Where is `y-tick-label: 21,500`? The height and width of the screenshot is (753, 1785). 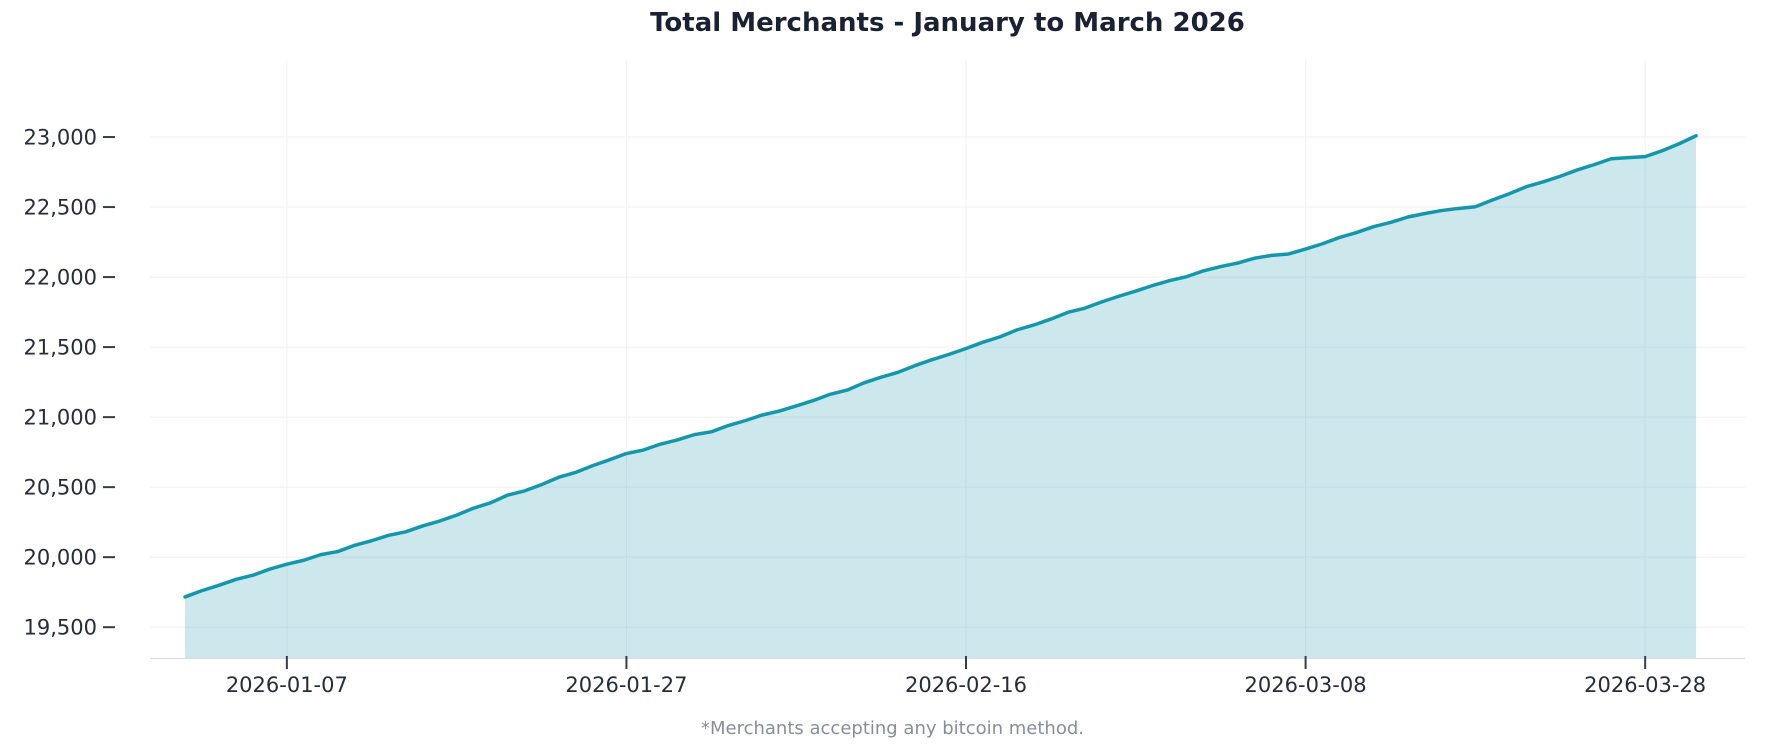
y-tick-label: 21,500 is located at coordinates (60, 348).